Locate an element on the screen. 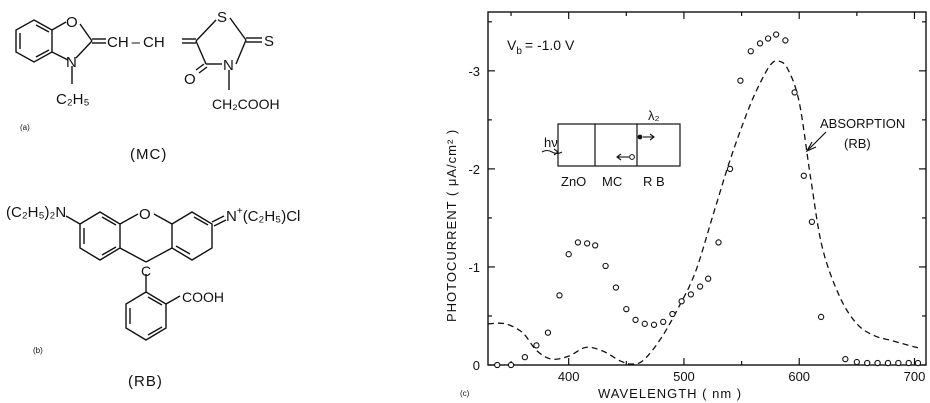 This screenshot has height=403, width=930. rb-atom-o: O is located at coordinates (145, 214).